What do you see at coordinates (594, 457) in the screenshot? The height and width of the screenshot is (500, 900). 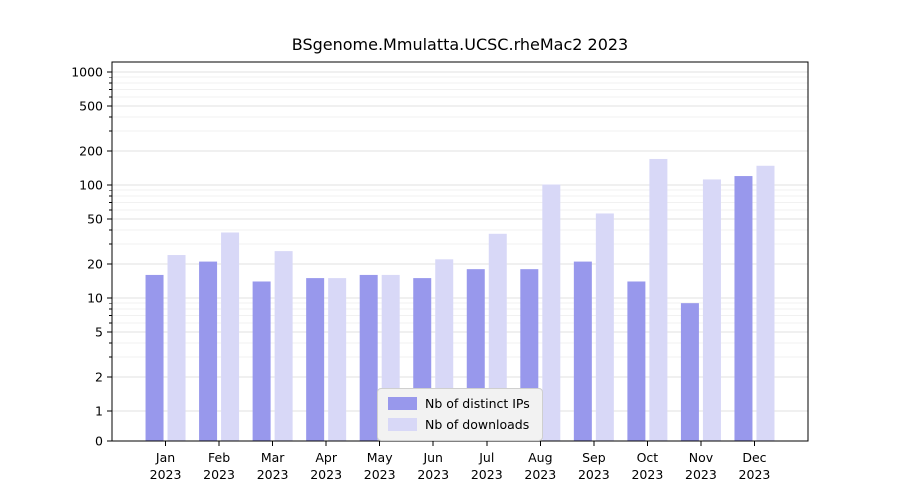 I see `x-tick-label-month: Sep` at bounding box center [594, 457].